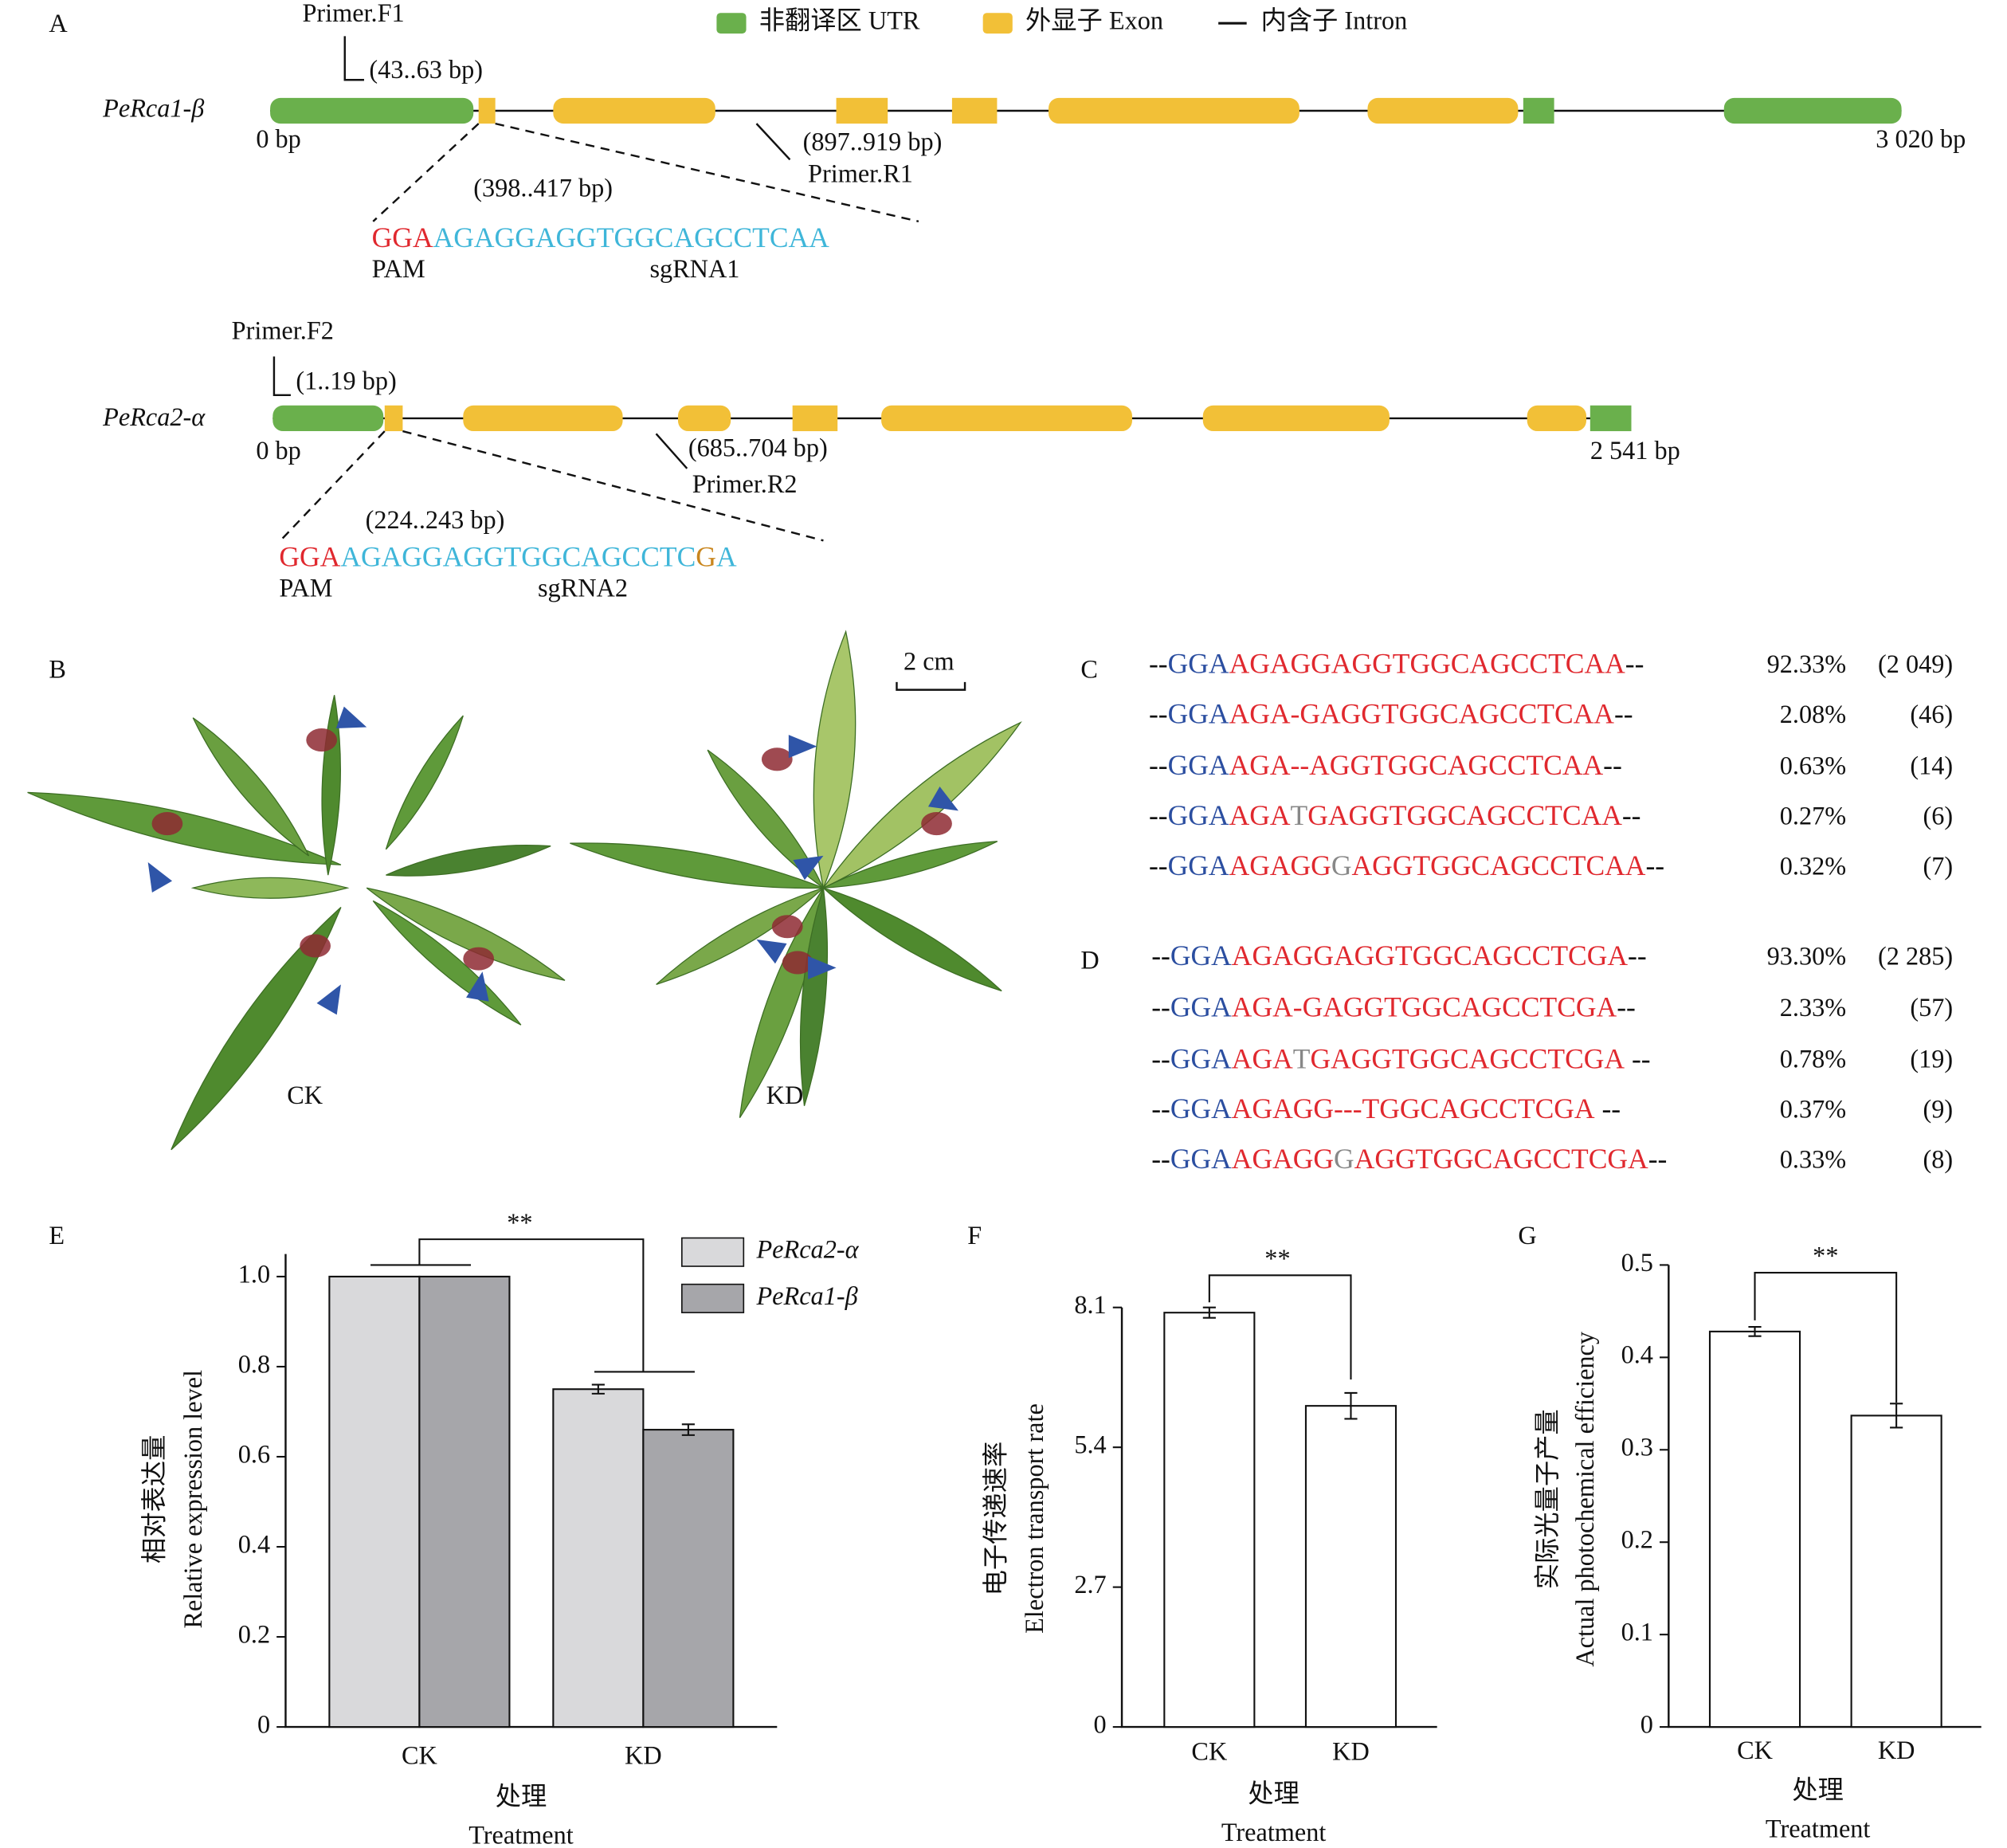 This screenshot has height=1848, width=2007. What do you see at coordinates (745, 483) in the screenshot?
I see `primer-r: Primer.R2` at bounding box center [745, 483].